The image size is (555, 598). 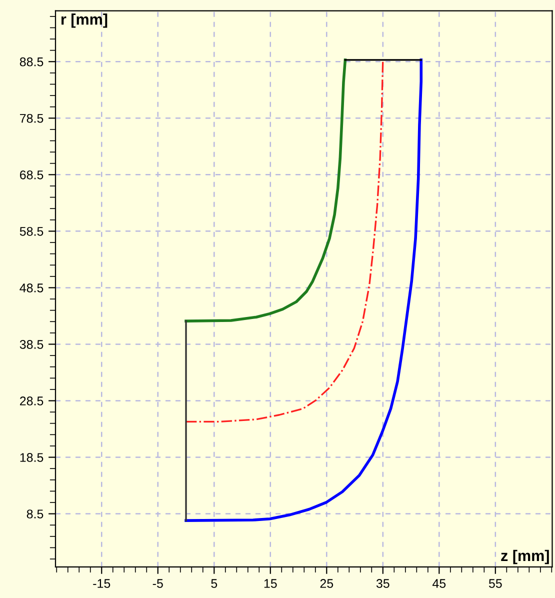 What do you see at coordinates (101, 583) in the screenshot?
I see `x-tick-label: -15` at bounding box center [101, 583].